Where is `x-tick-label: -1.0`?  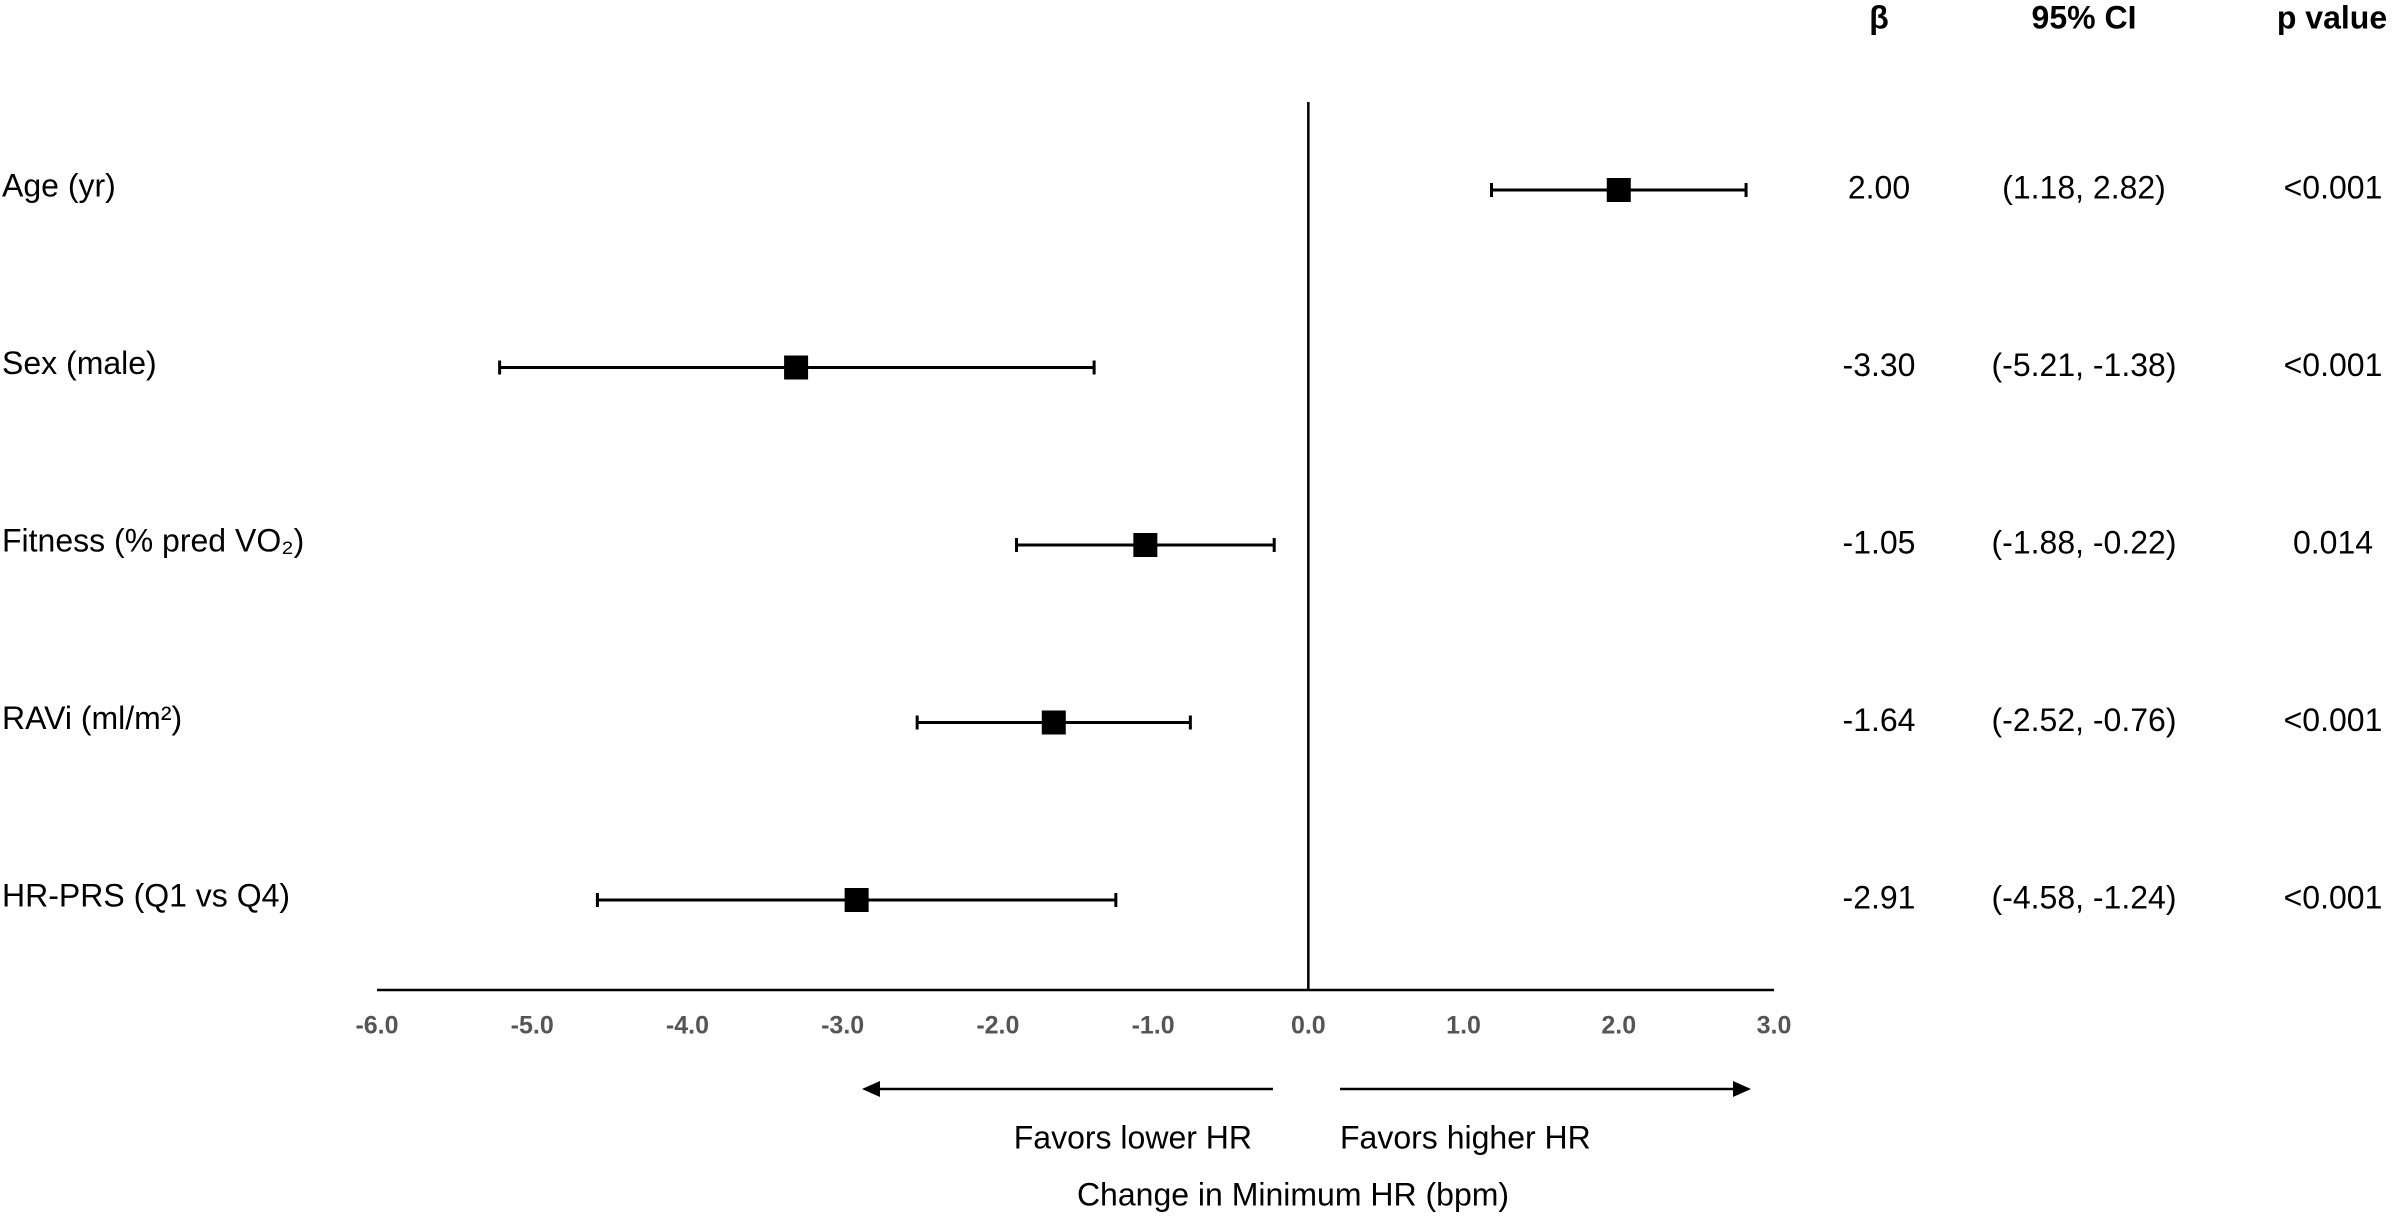
x-tick-label: -1.0 is located at coordinates (1153, 1026).